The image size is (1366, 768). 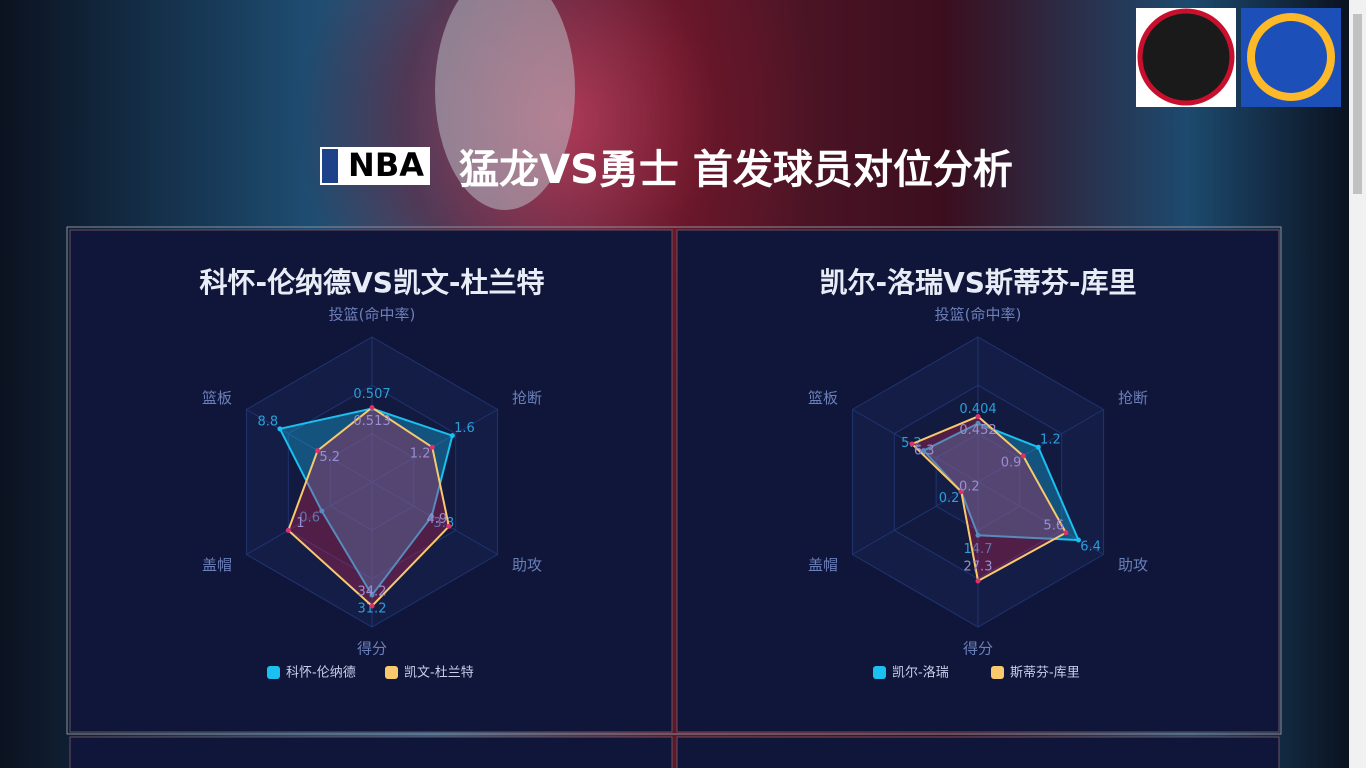 I want to click on scrollbar, so click(x=1357, y=384).